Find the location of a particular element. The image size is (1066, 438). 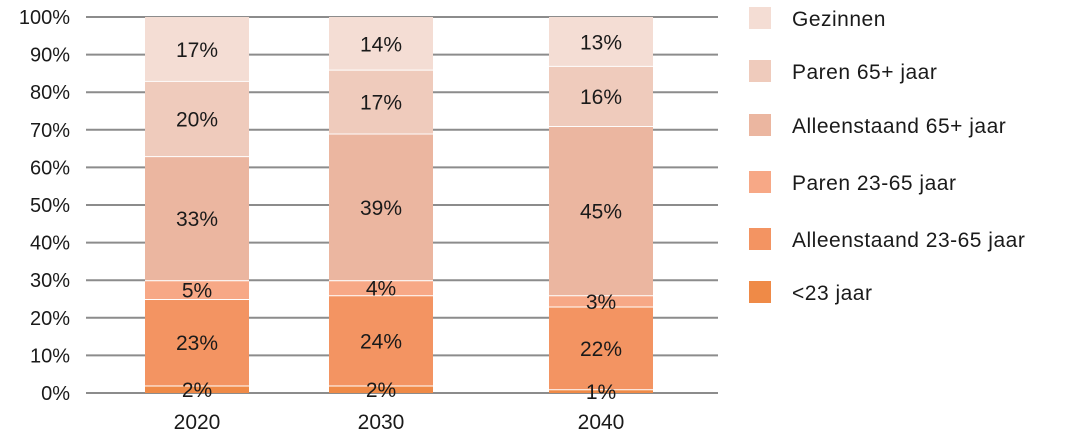

legend-label: Alleenstaand 23-65 jaar is located at coordinates (908, 240).